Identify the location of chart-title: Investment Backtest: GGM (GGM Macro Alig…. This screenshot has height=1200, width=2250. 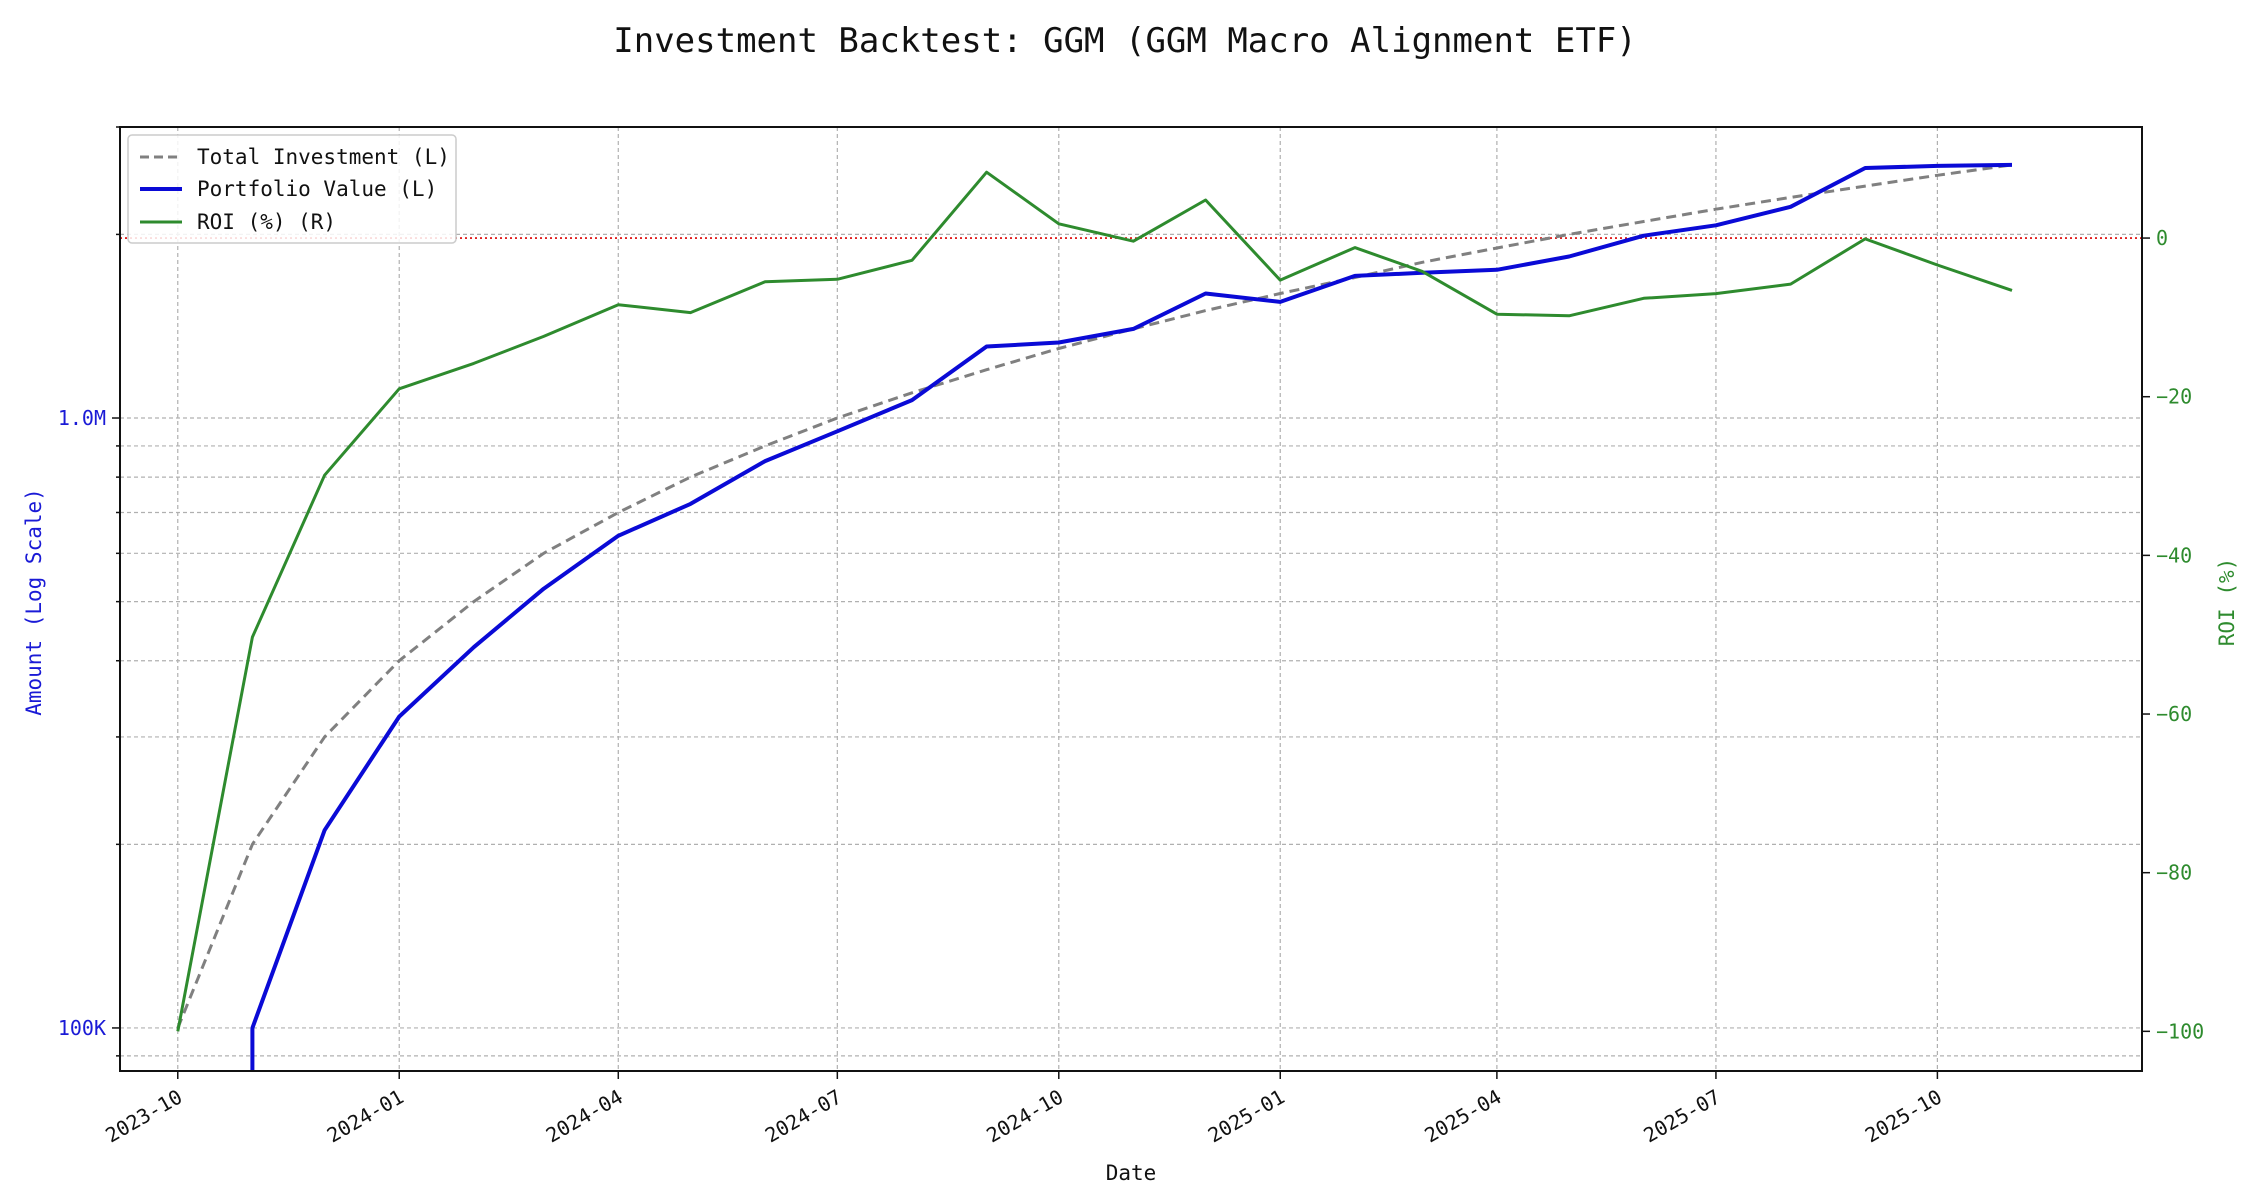
(1125, 41).